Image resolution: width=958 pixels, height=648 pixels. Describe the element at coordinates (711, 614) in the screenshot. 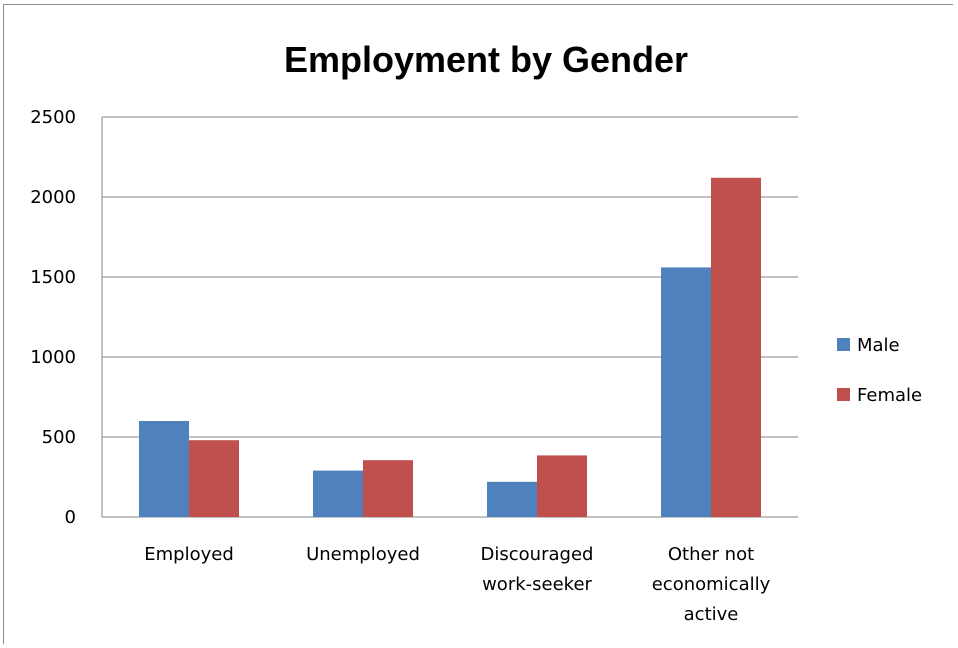

I see `category-label: active` at that location.